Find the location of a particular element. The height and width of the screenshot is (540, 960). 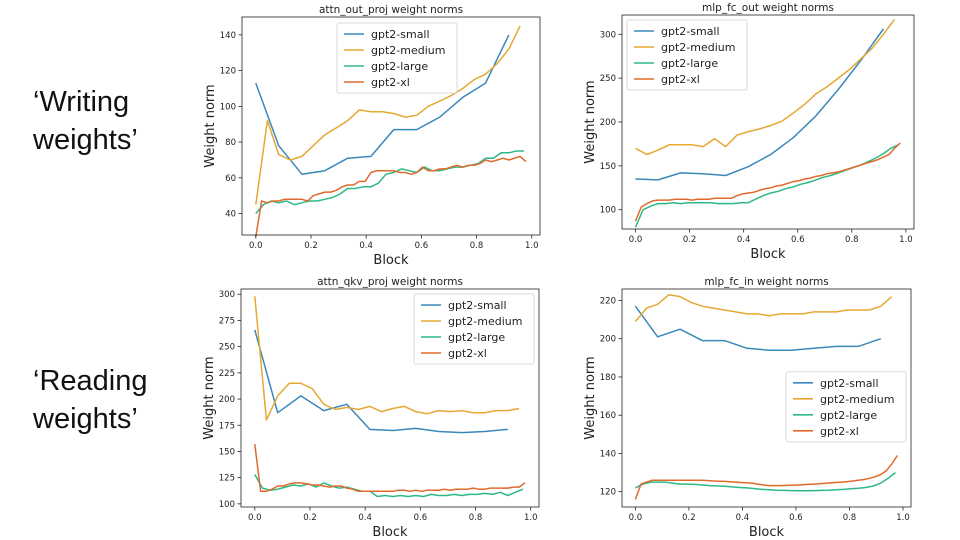

chart-title: attn_qkv_proj weight norms is located at coordinates (390, 282).